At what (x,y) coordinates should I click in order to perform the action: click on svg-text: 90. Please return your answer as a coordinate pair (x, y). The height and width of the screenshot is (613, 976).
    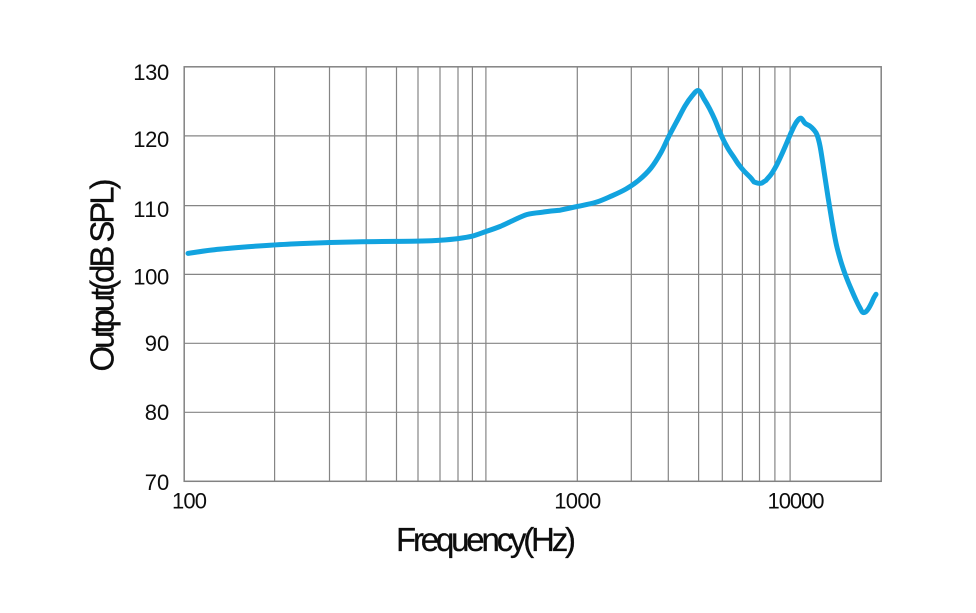
    Looking at the image, I should click on (157, 343).